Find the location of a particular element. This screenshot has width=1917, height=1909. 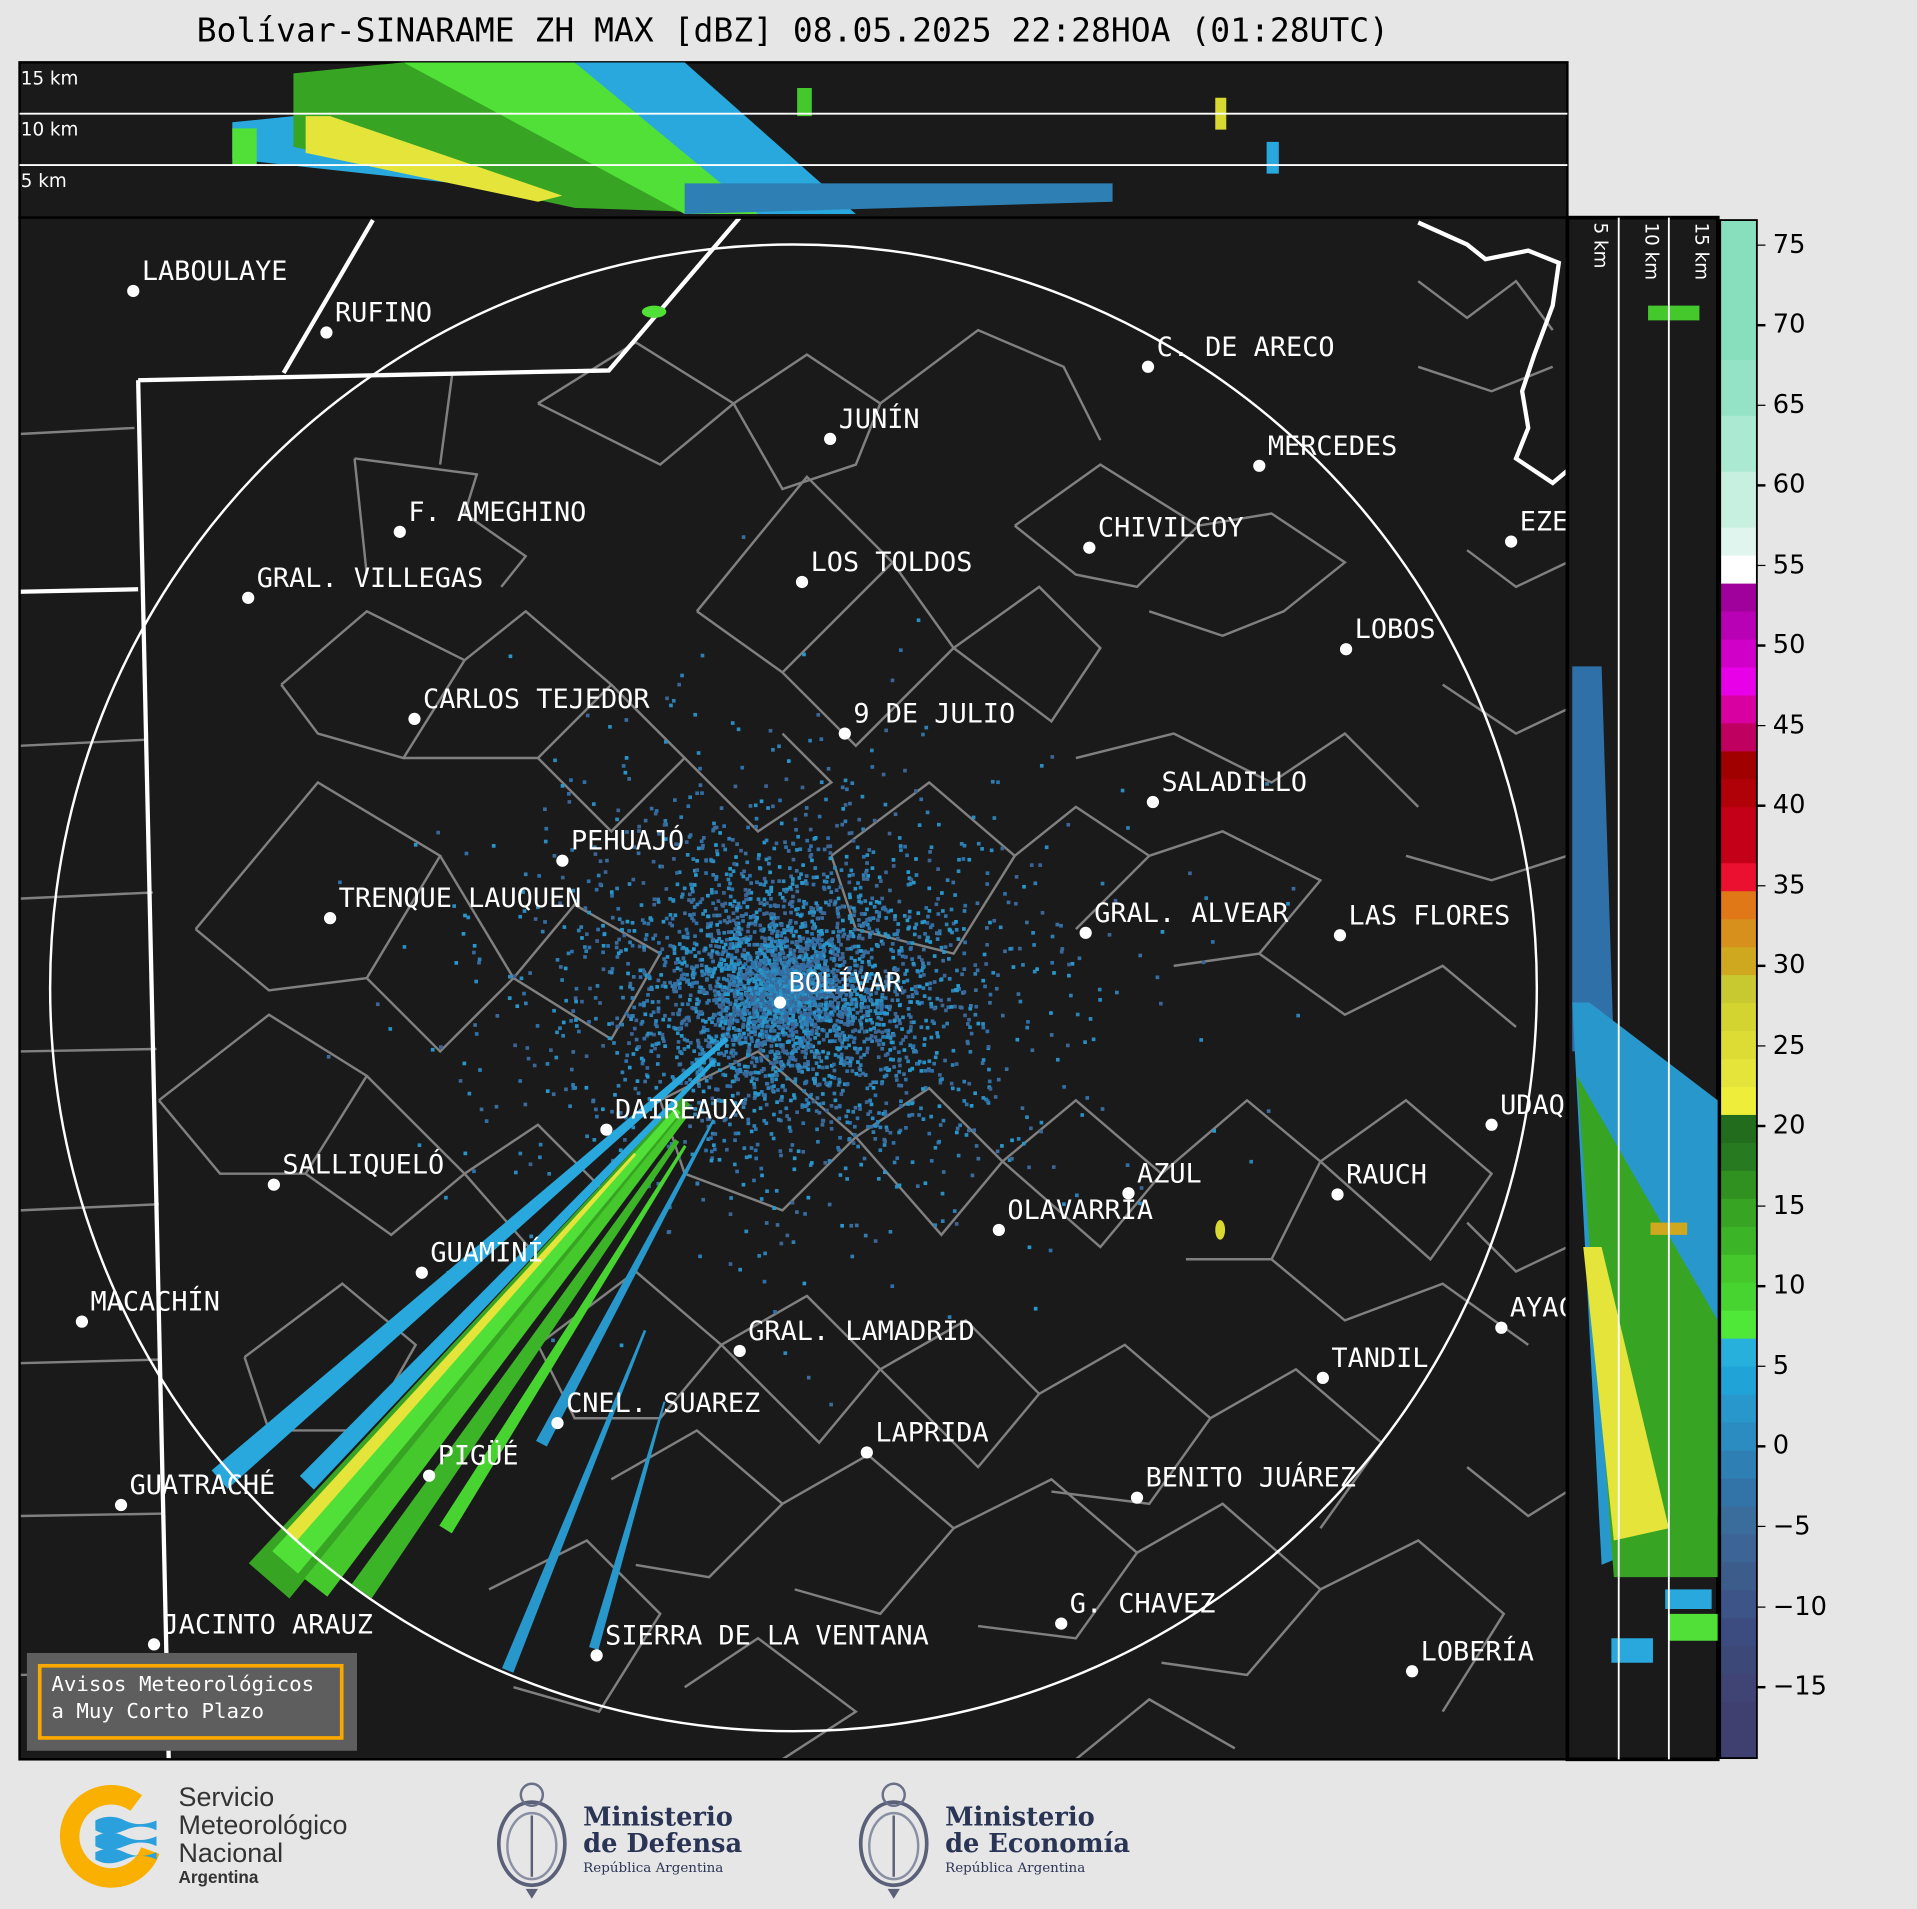

cross-section-echo is located at coordinates (1688, 1599).